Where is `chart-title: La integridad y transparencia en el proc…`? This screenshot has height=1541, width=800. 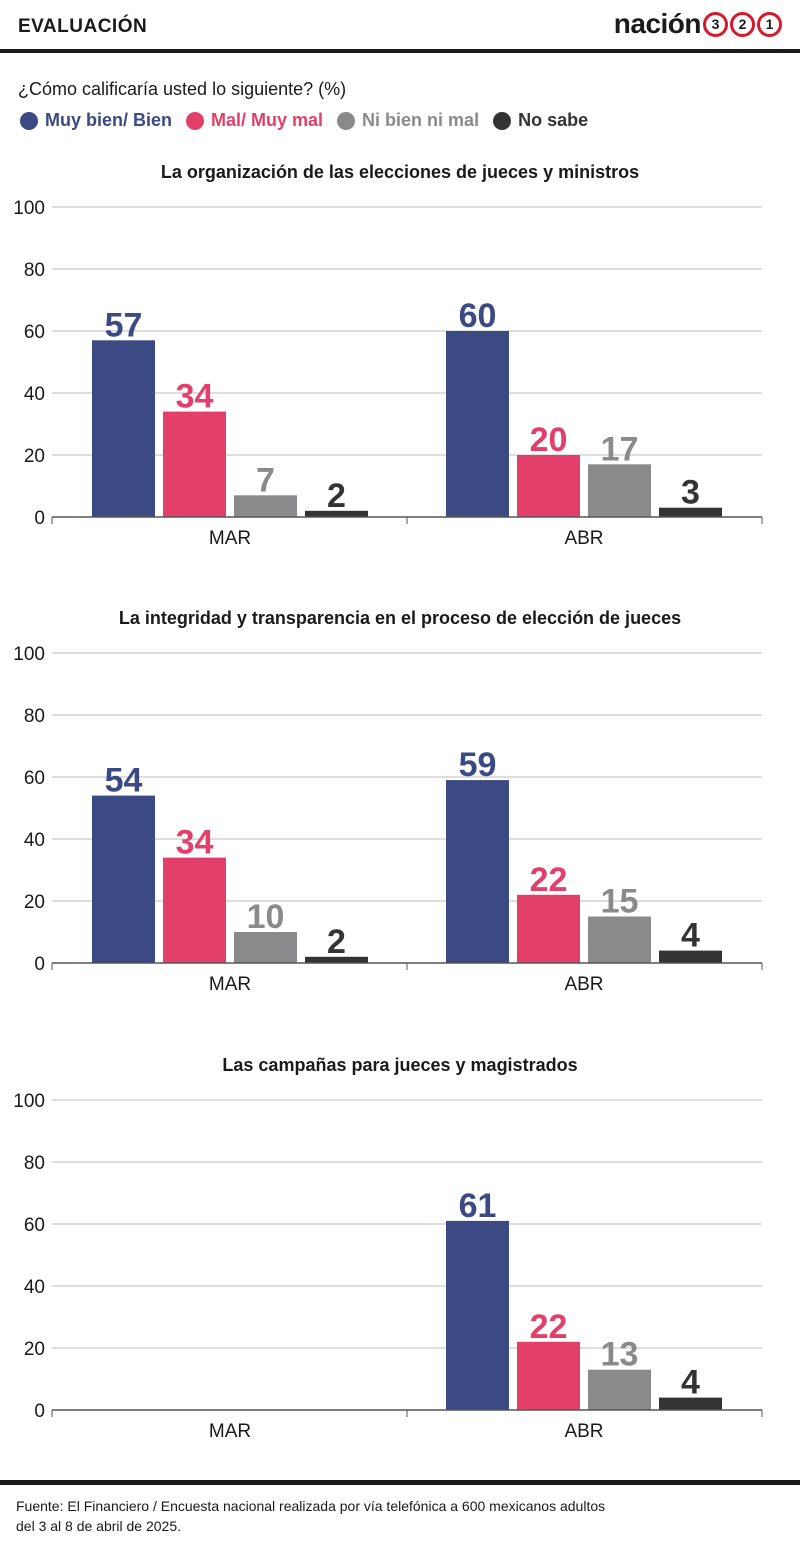 chart-title: La integridad y transparencia en el proc… is located at coordinates (400, 618).